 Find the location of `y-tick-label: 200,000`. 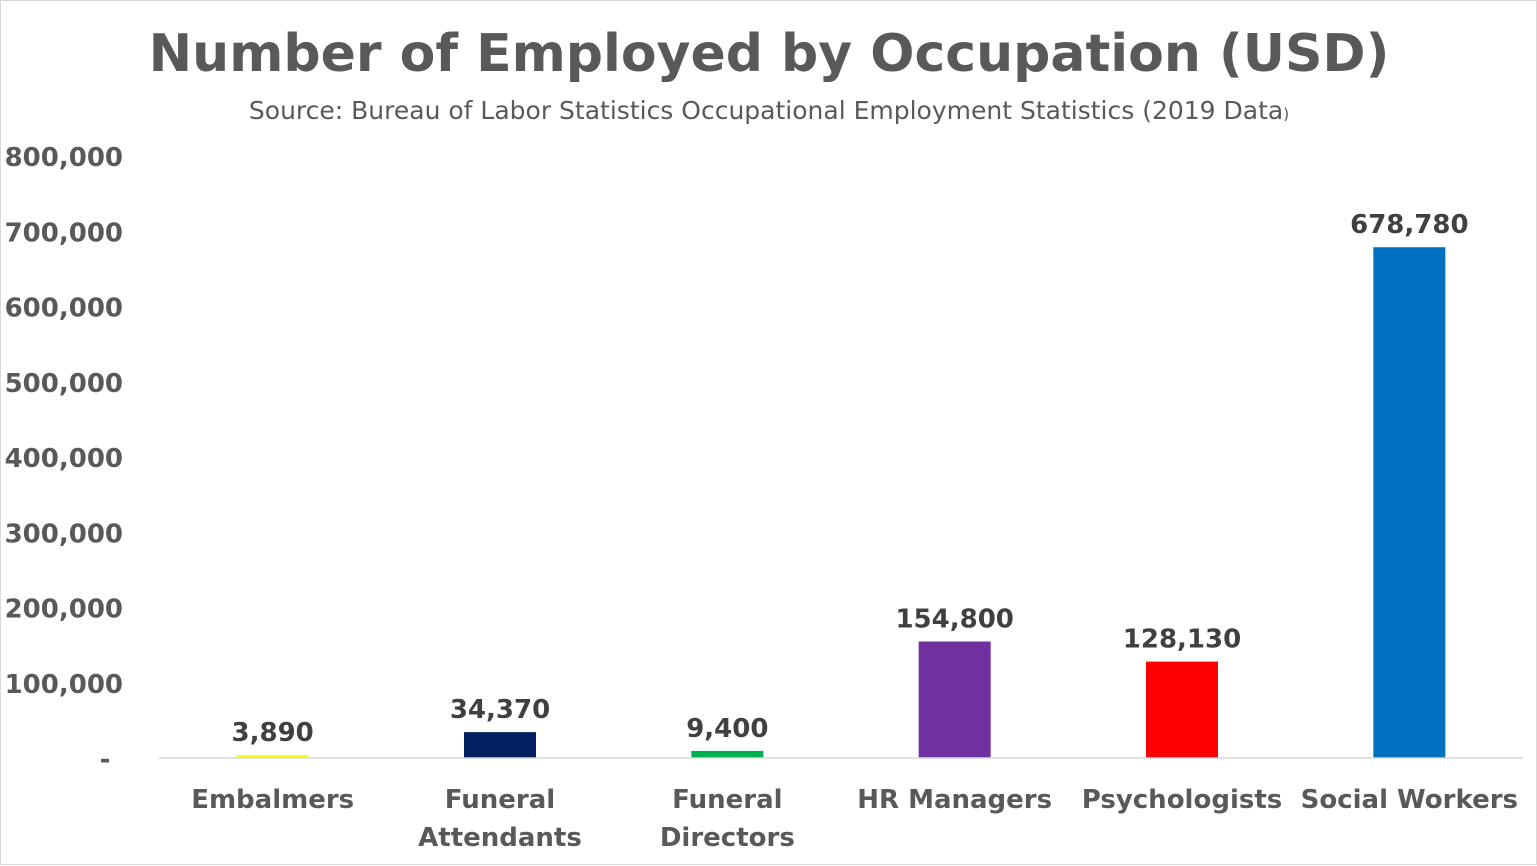

y-tick-label: 200,000 is located at coordinates (64, 610).